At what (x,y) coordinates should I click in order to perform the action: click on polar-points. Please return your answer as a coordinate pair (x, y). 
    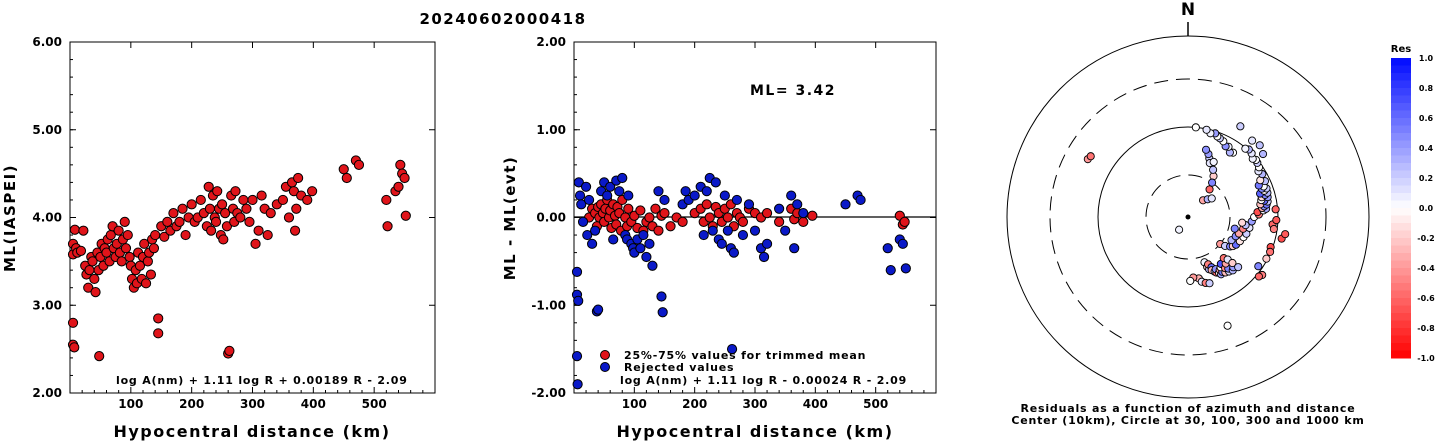
    Looking at the image, I should click on (1186, 226).